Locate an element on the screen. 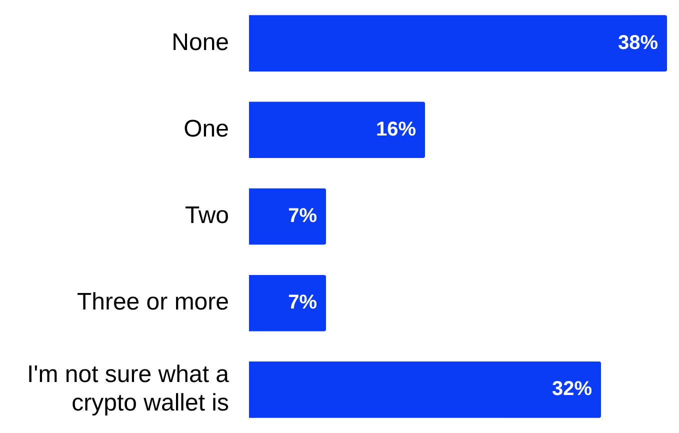 This screenshot has height=433, width=679. y-tick-label: Two is located at coordinates (207, 216).